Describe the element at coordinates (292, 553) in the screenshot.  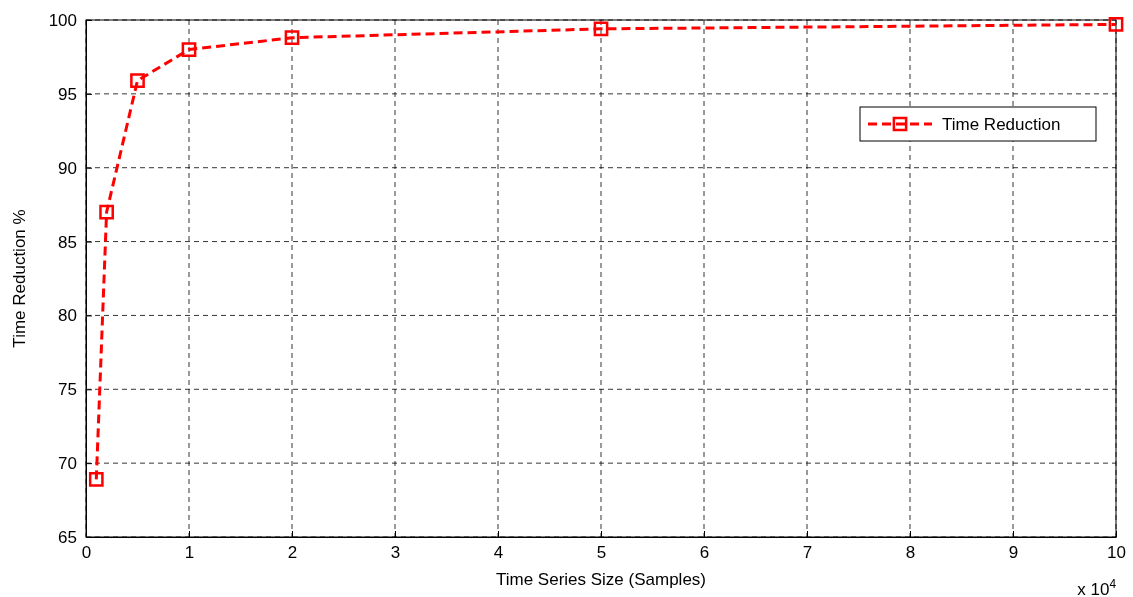
I see `x-tick-label: 2` at that location.